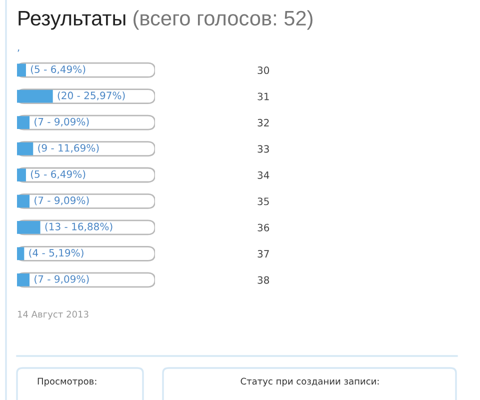 Image resolution: width=480 pixels, height=400 pixels. I want to click on text: 14 Август 2013, so click(53, 315).